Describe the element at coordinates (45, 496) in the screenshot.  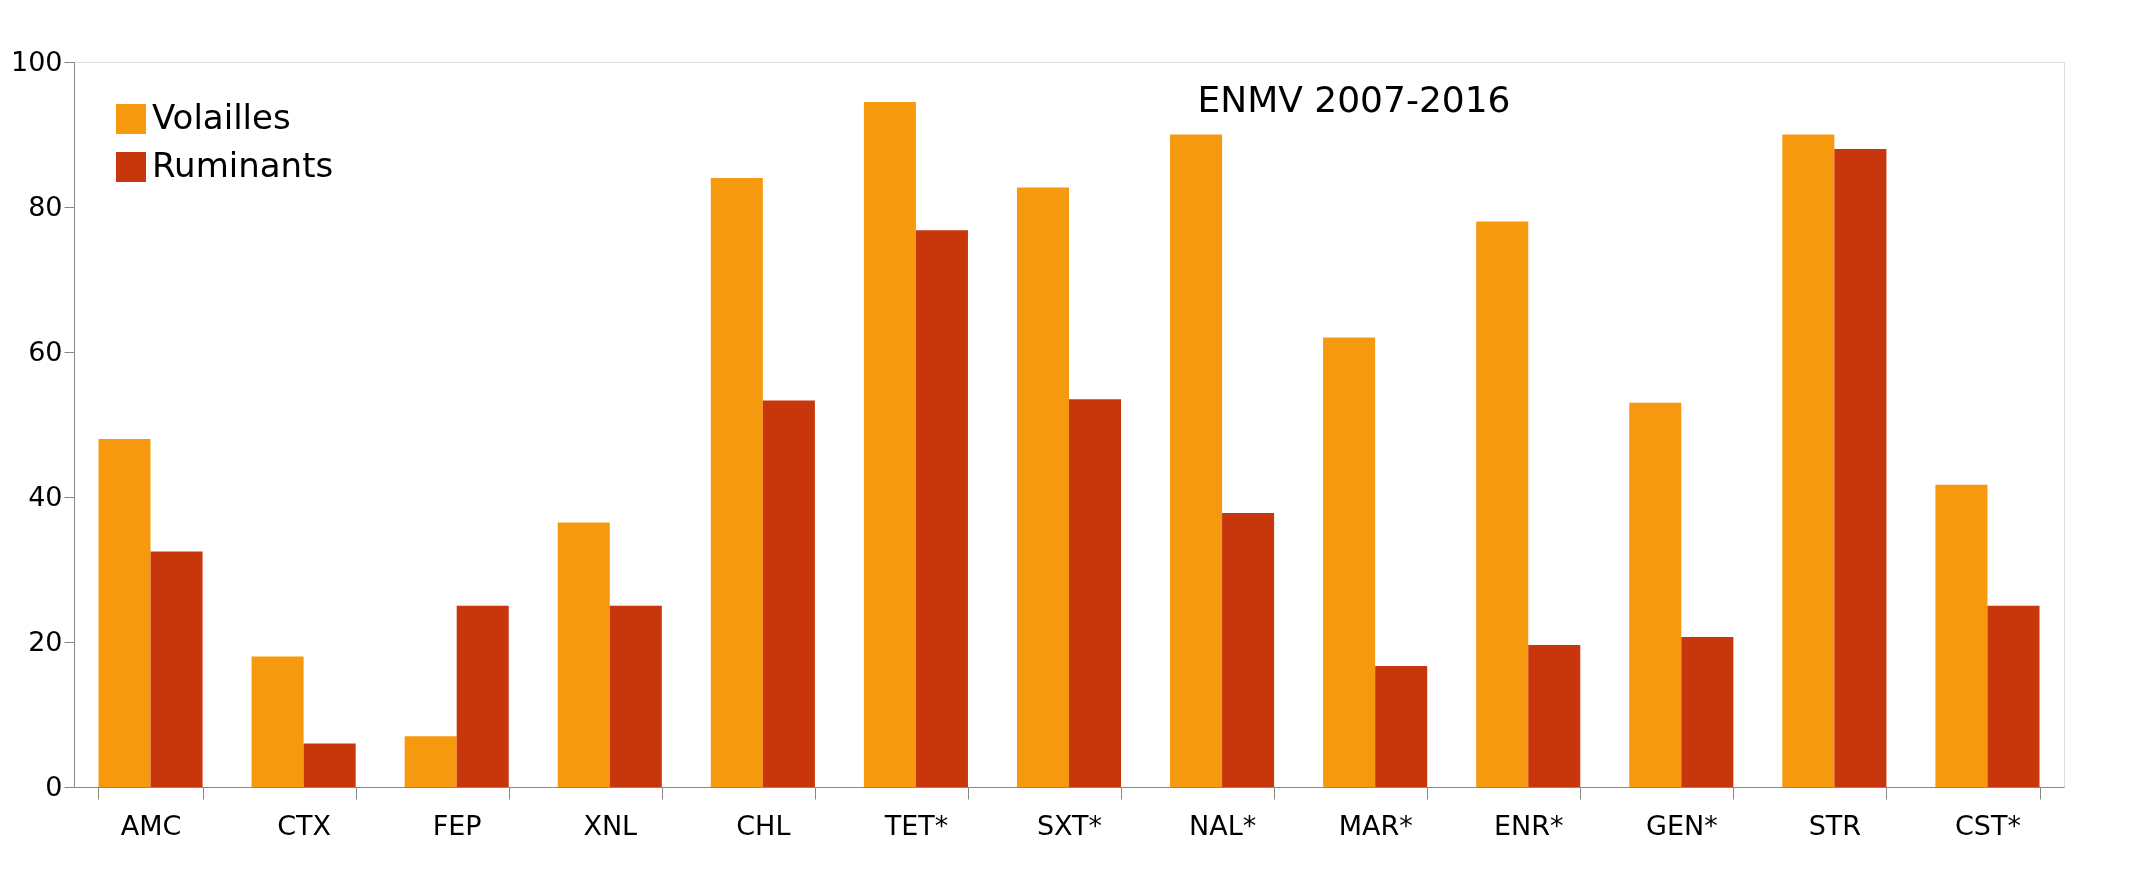
I see `y-tick-label: 40` at that location.